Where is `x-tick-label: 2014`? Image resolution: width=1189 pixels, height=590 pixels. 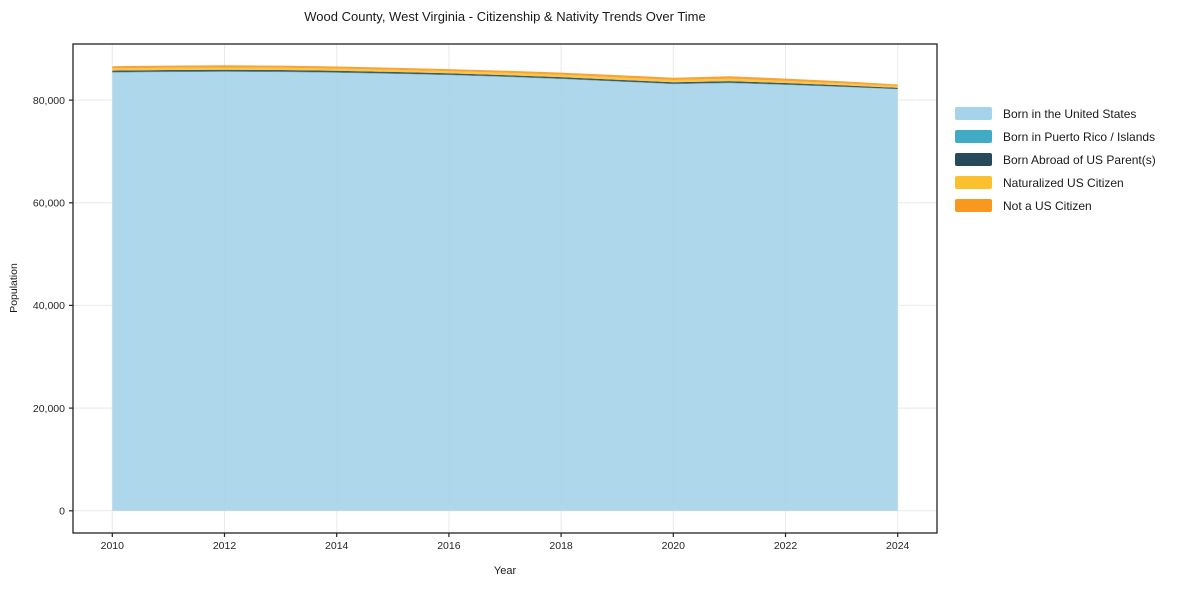
x-tick-label: 2014 is located at coordinates (337, 546).